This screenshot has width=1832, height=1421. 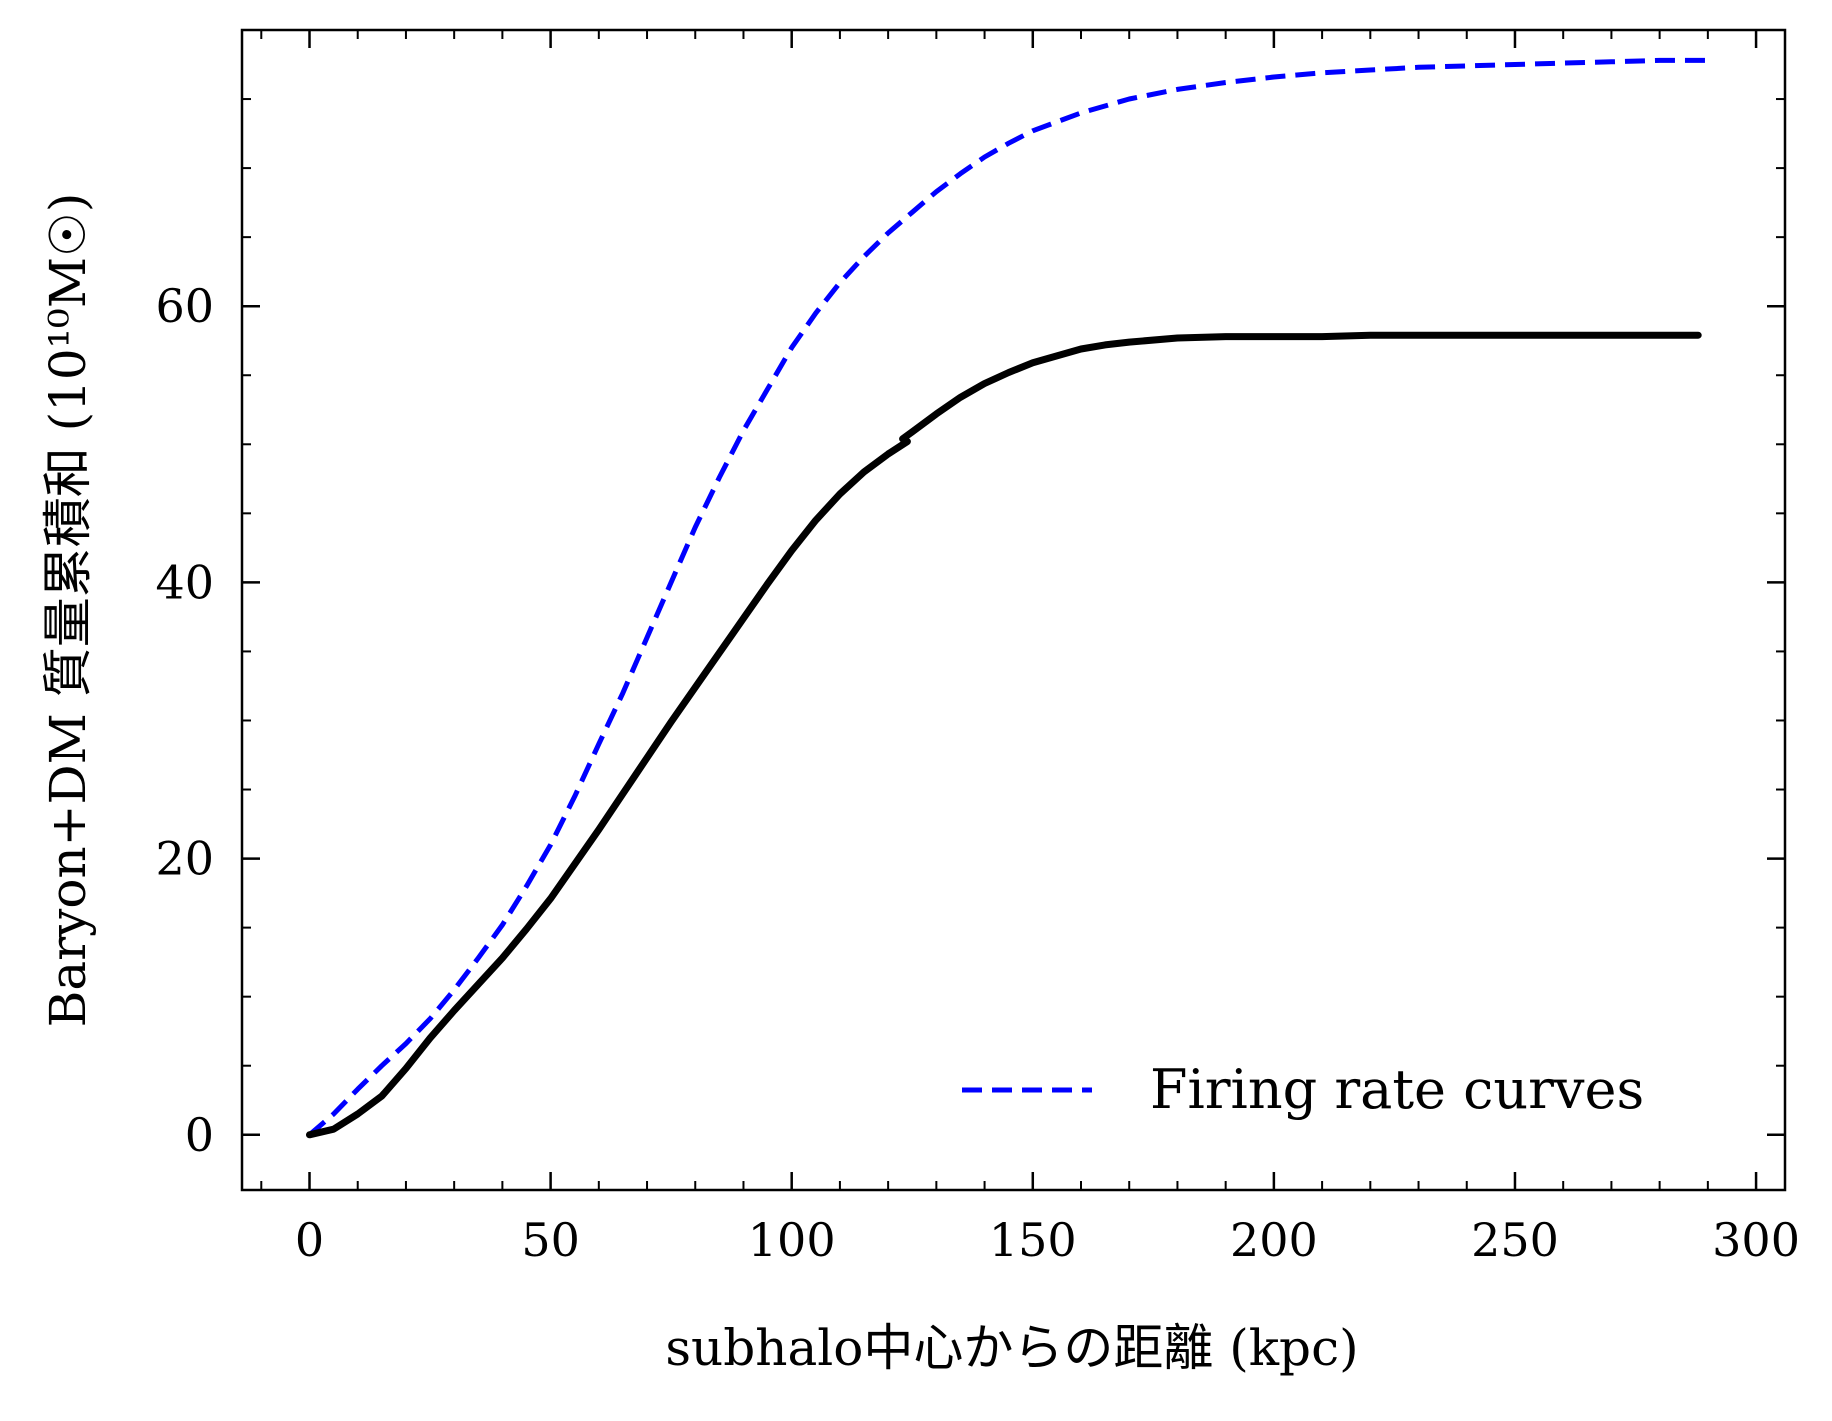 What do you see at coordinates (1033, 1240) in the screenshot?
I see `x-tick-label: 150` at bounding box center [1033, 1240].